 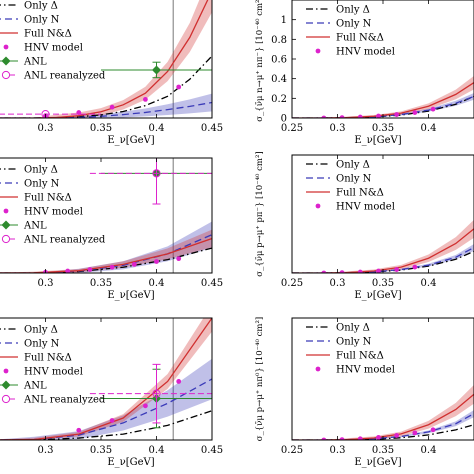 What do you see at coordinates (284, 20) in the screenshot?
I see `y-tick-label: 1` at bounding box center [284, 20].